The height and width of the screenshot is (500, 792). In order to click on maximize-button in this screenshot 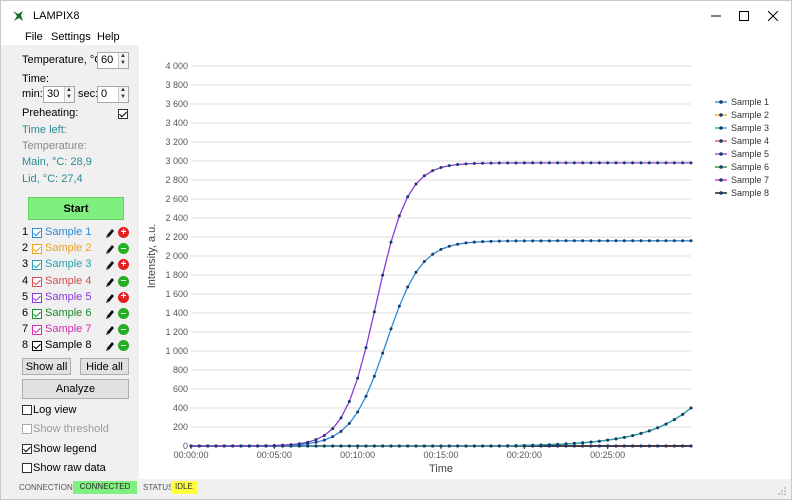, I will do `click(744, 16)`.